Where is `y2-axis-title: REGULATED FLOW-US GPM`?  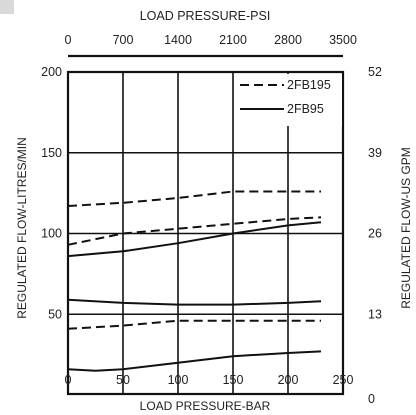
y2-axis-title: REGULATED FLOW-US GPM is located at coordinates (406, 228).